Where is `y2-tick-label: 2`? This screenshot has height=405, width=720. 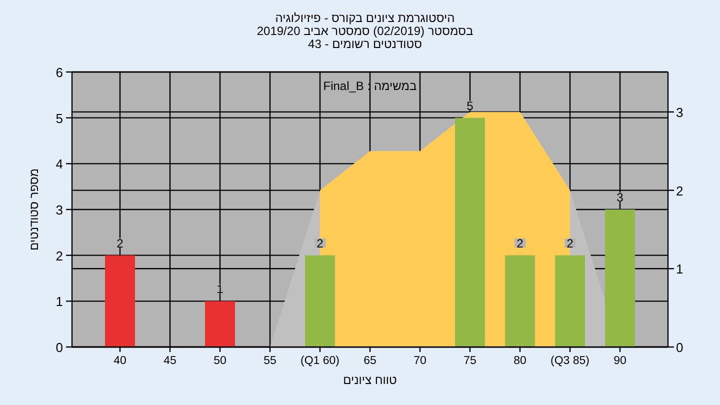 y2-tick-label: 2 is located at coordinates (680, 190).